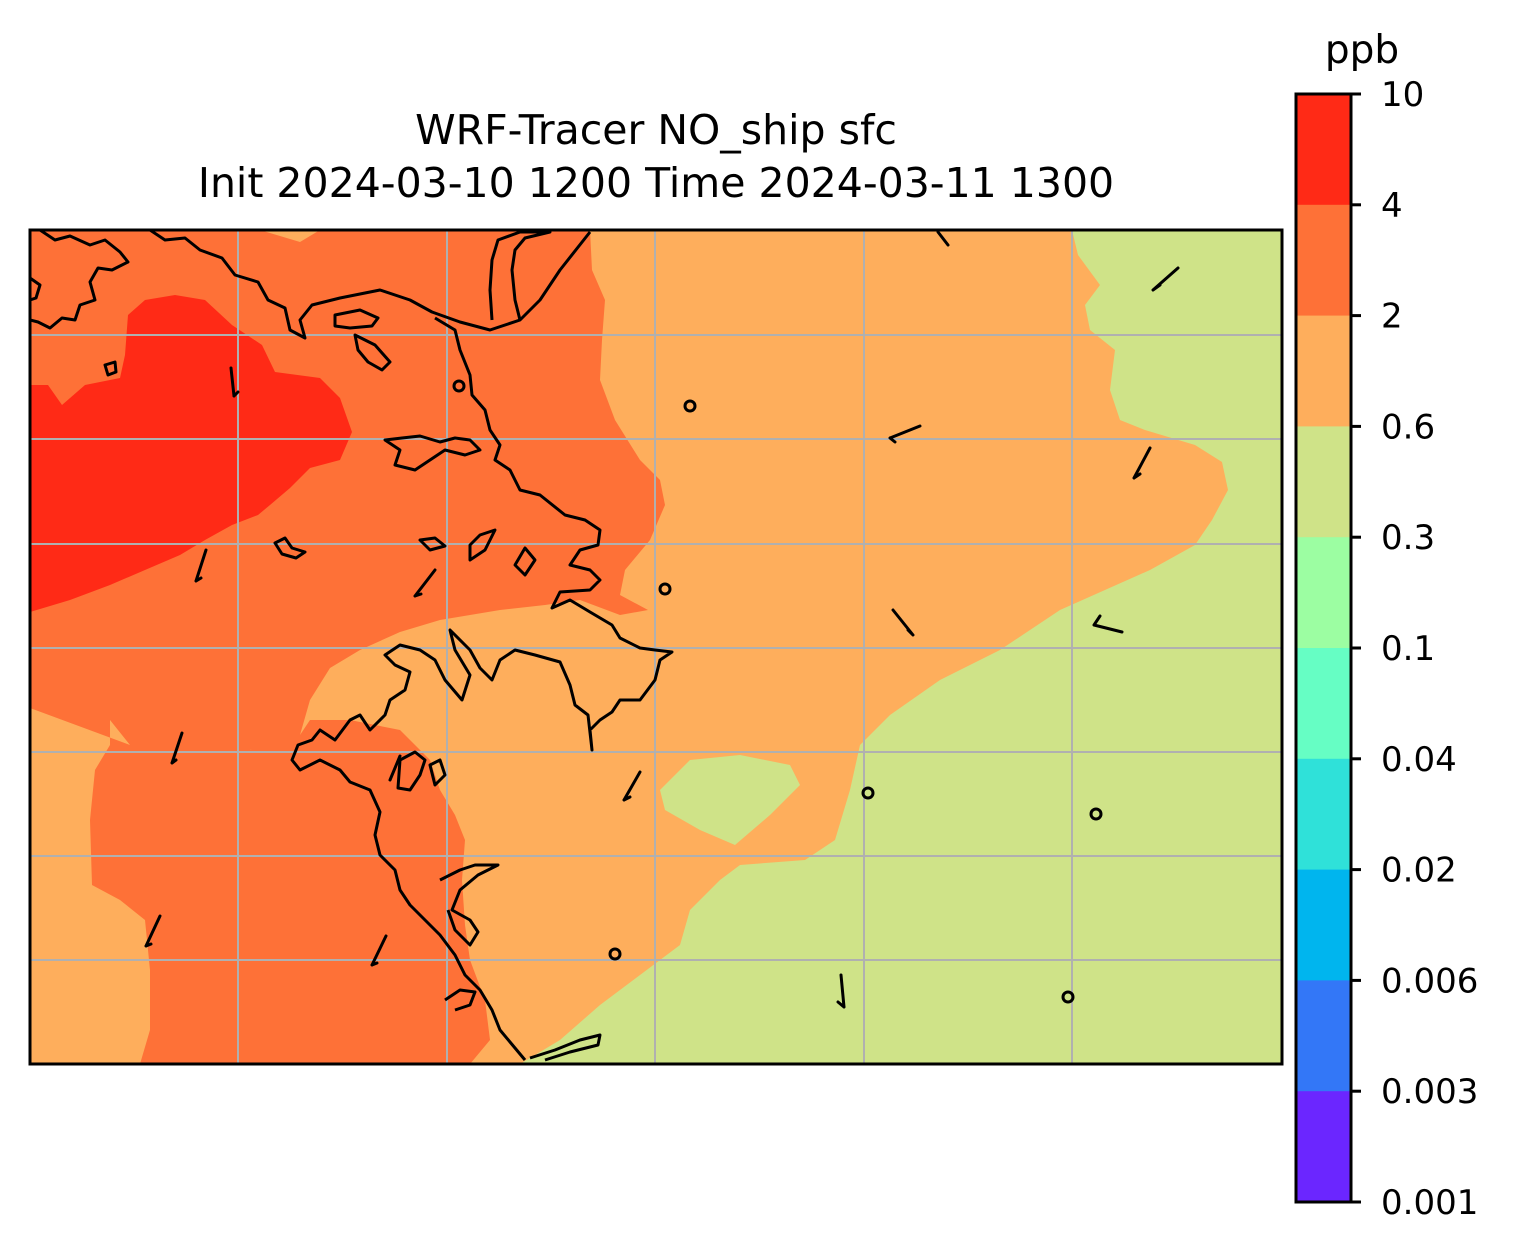  I want to click on colorbar-tick-label: 0.02, so click(1419, 871).